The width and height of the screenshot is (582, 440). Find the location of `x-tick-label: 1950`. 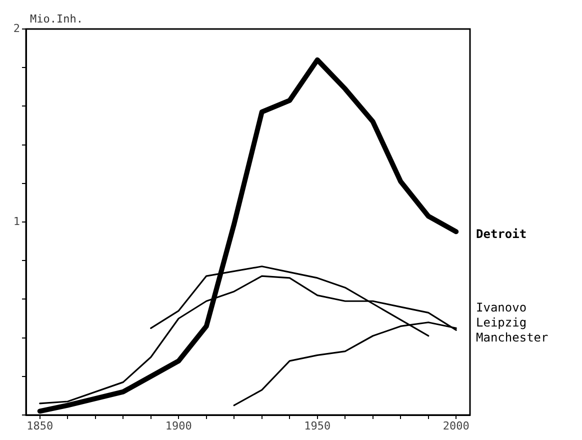

x-tick-label: 1950 is located at coordinates (317, 425).